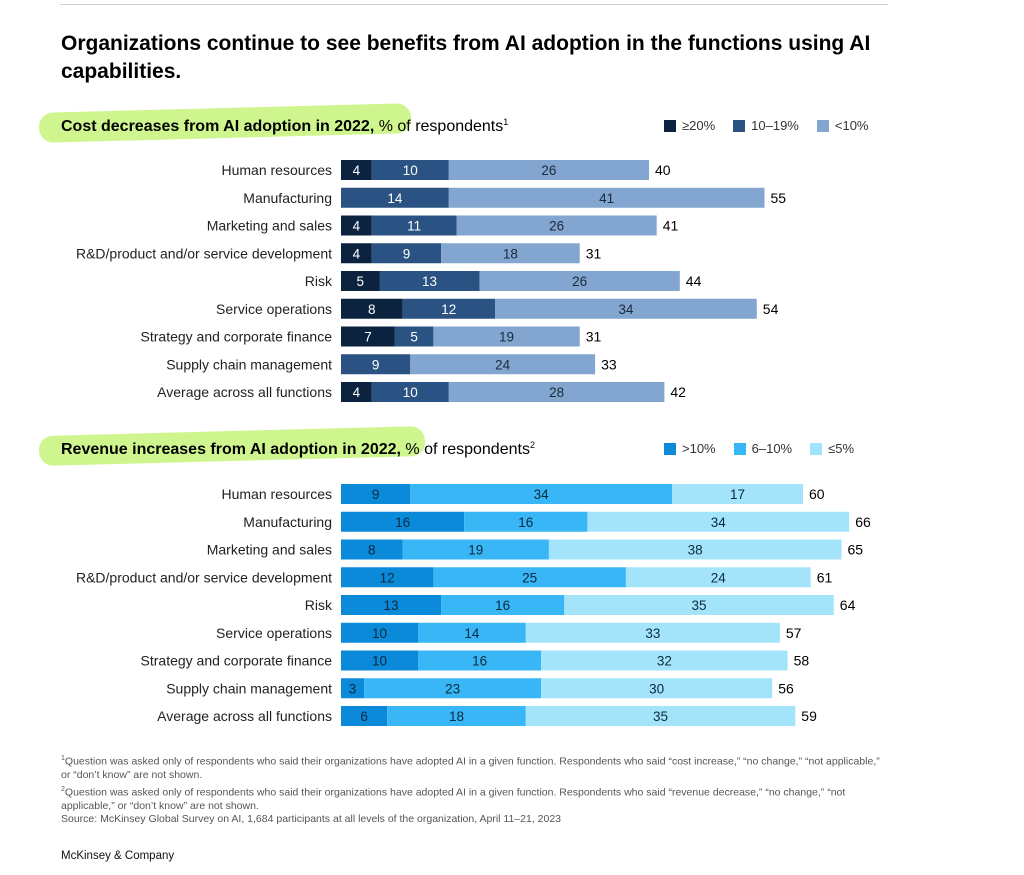 The image size is (1024, 875). Describe the element at coordinates (218, 127) in the screenshot. I see `cost-heading-bold: Cost decreases from AI adoption in 2022,` at that location.